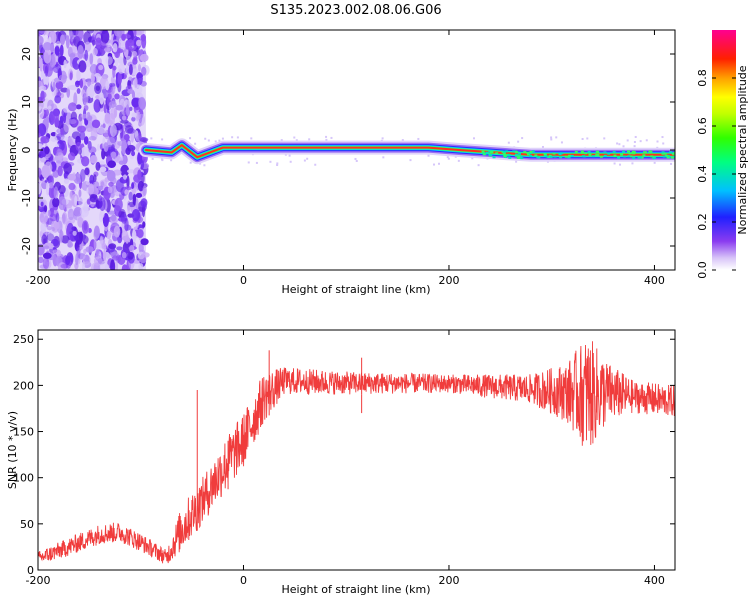  Describe the element at coordinates (702, 270) in the screenshot. I see `colorbar-tick-label: 0.0` at that location.